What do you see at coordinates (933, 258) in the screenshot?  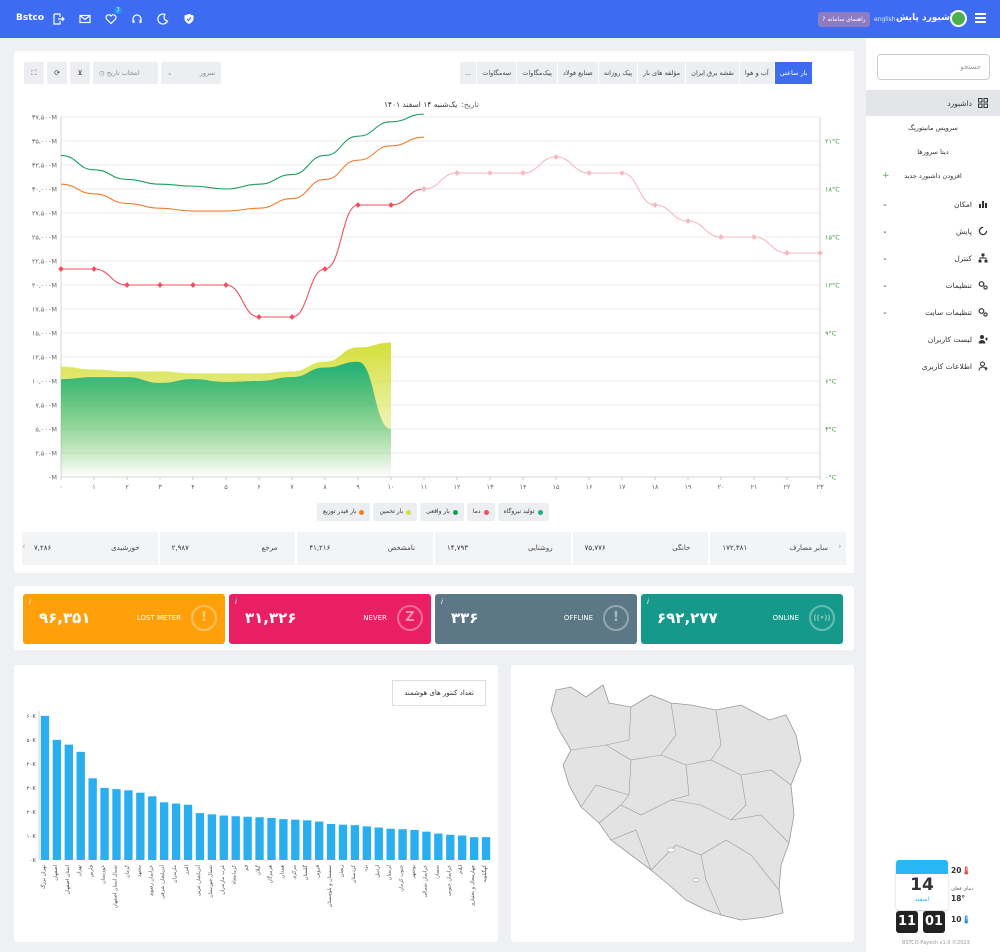 I see `sidebar-item-control: ⌄ کنترل` at bounding box center [933, 258].